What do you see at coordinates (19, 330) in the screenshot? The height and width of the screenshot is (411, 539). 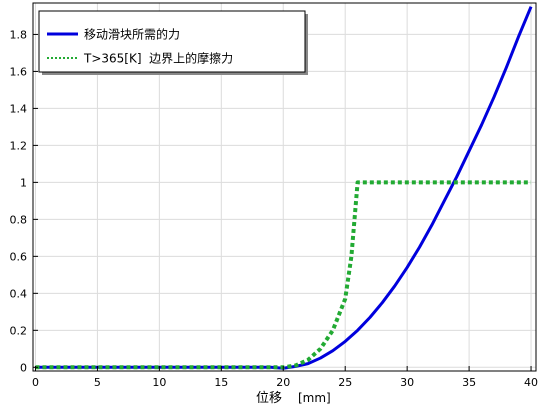 I see `y-tick-label: 0.2` at bounding box center [19, 330].